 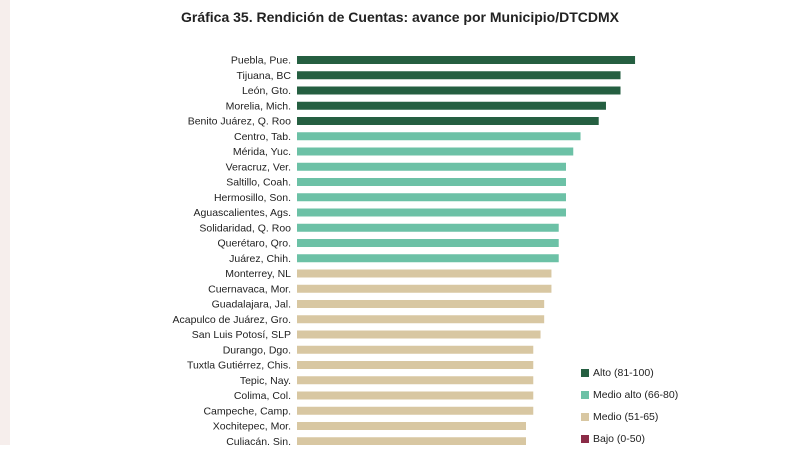 What do you see at coordinates (623, 373) in the screenshot?
I see `legend-label: Alto (81-100)` at bounding box center [623, 373].